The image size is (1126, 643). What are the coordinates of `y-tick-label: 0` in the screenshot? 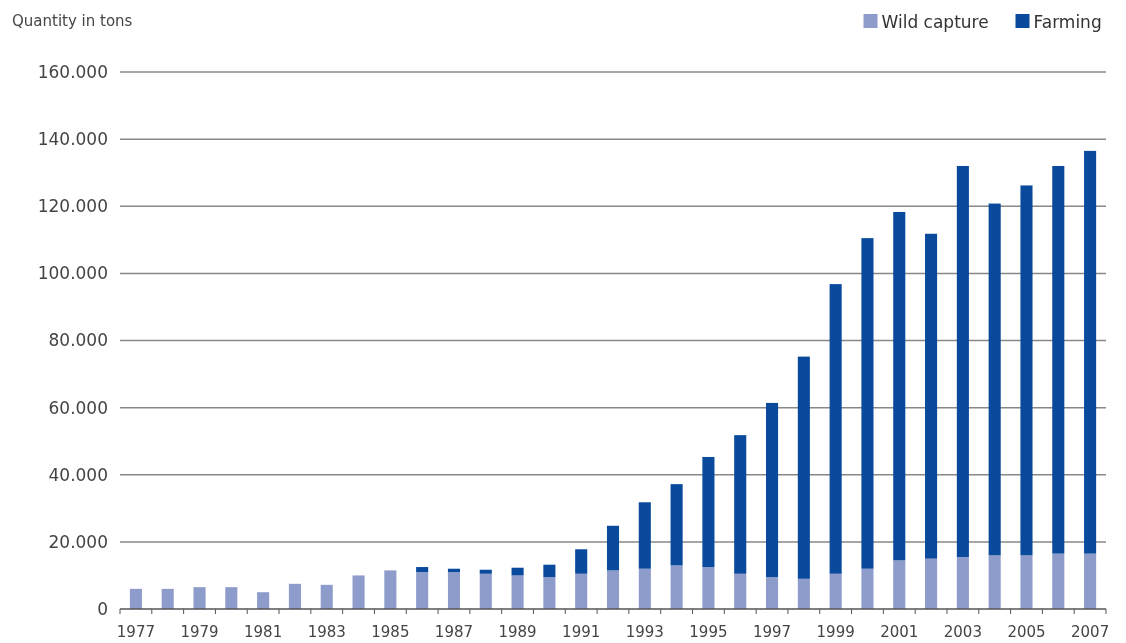 It's located at (102, 608).